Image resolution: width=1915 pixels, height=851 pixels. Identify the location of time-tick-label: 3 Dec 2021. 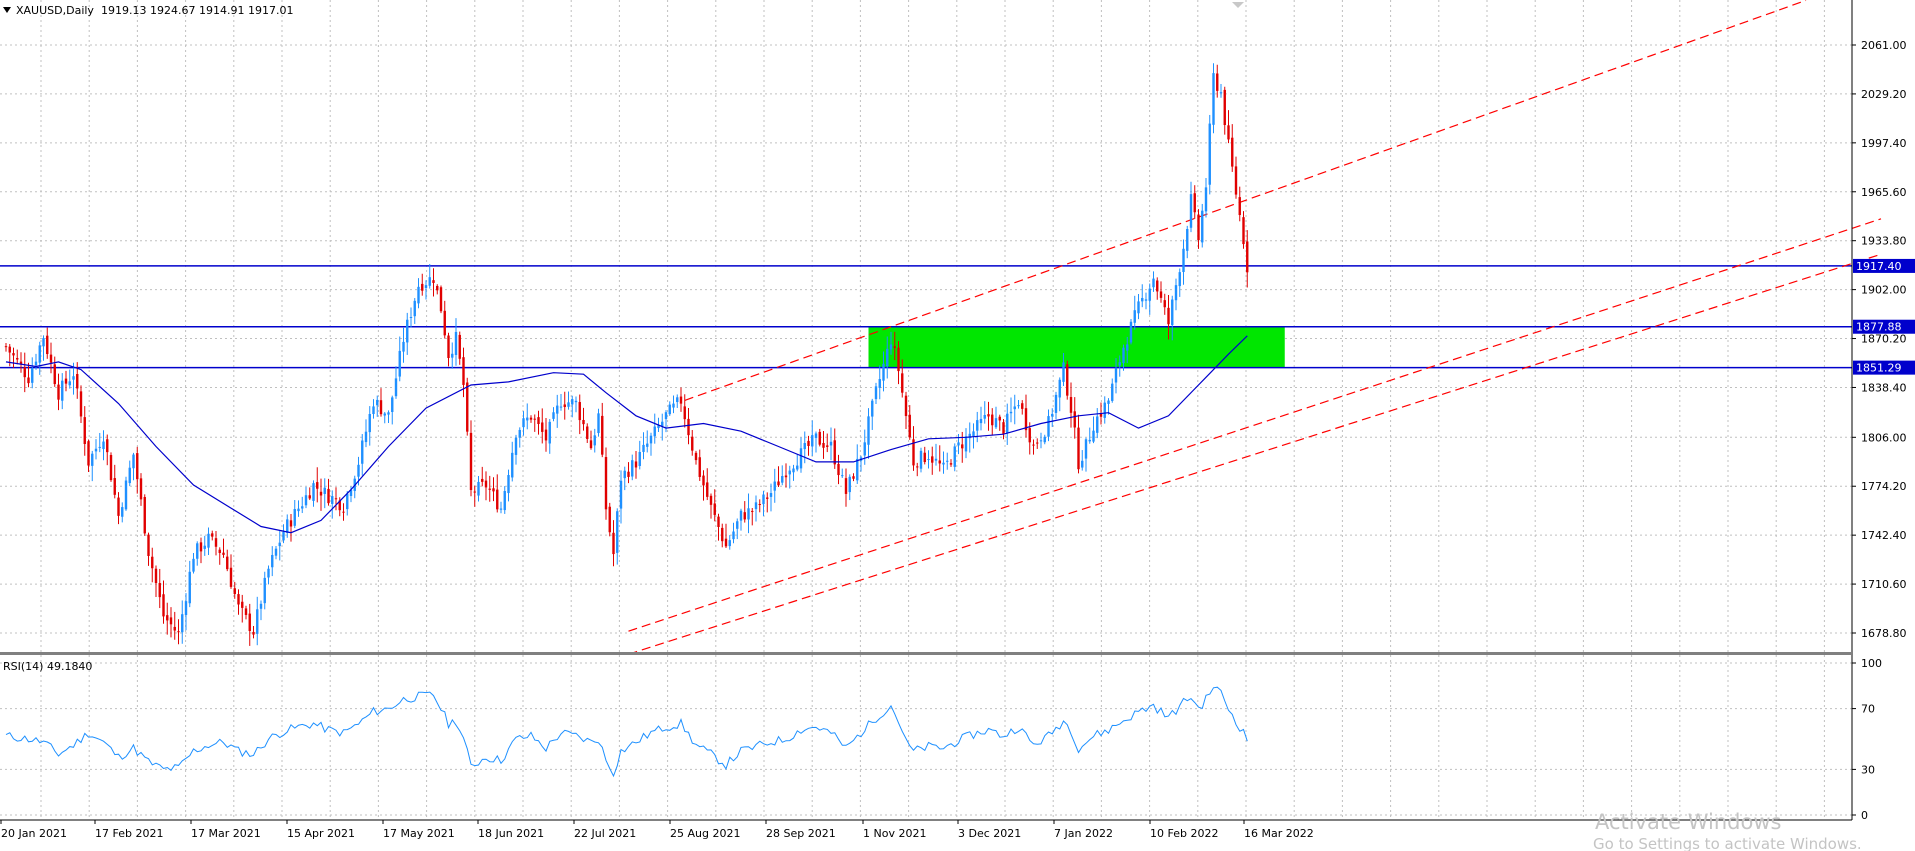
(989, 833).